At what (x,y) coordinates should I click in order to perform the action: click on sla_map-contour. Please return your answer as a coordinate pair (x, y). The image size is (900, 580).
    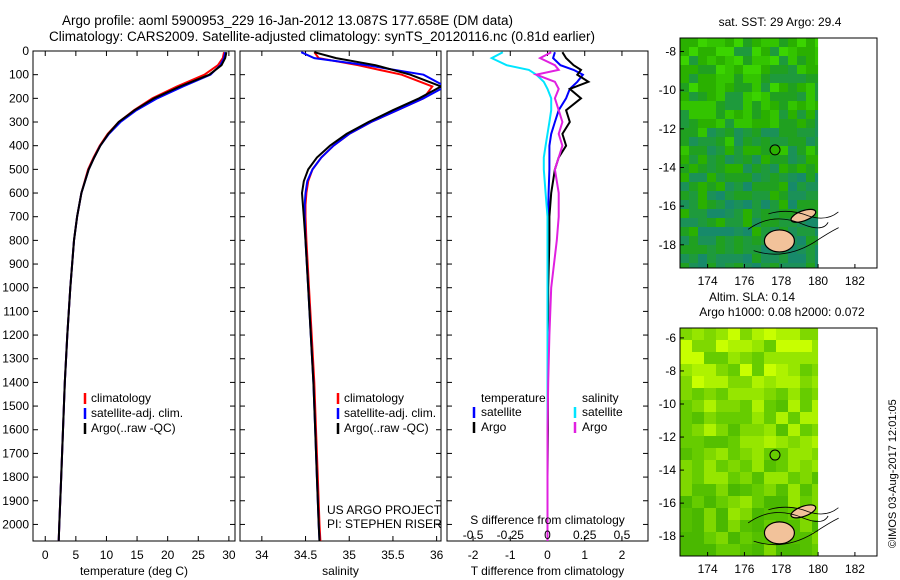
    Looking at the image, I should click on (796, 531).